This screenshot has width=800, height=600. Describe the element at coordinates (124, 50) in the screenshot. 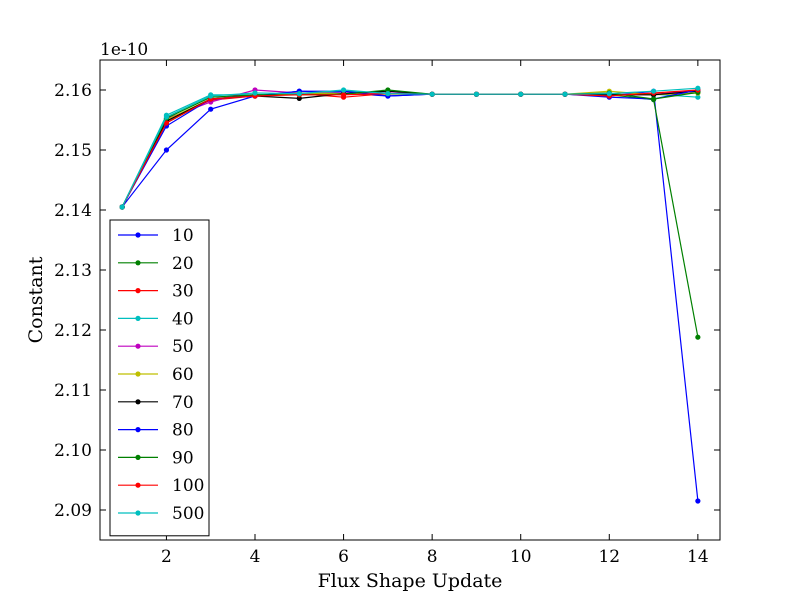

I see `y-offset-label: 1e-10` at that location.